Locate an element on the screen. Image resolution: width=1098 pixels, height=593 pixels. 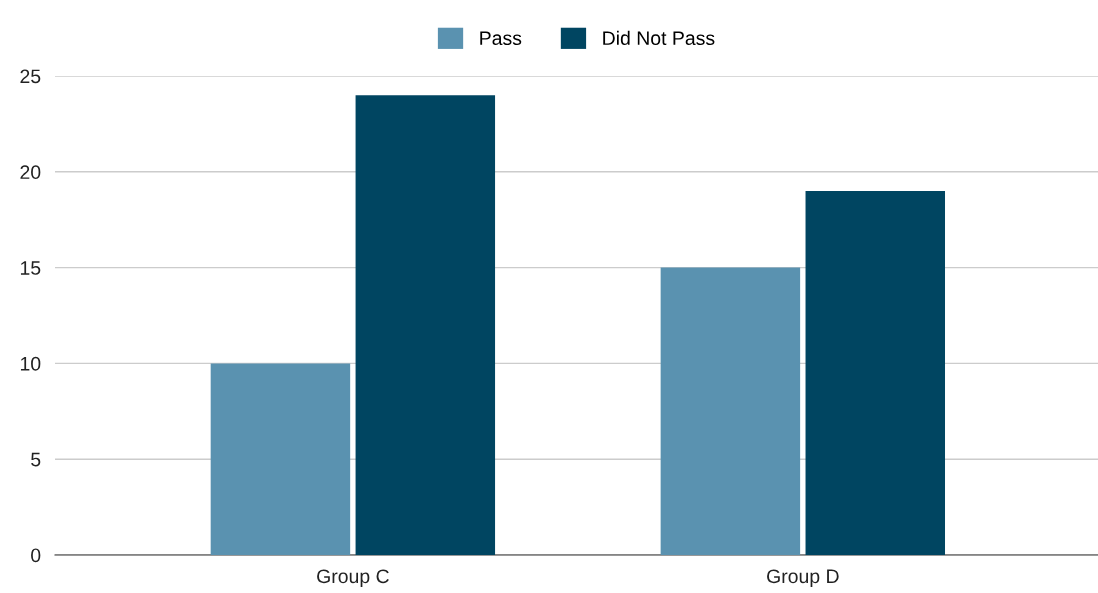
x-tick-label: Group D is located at coordinates (803, 578).